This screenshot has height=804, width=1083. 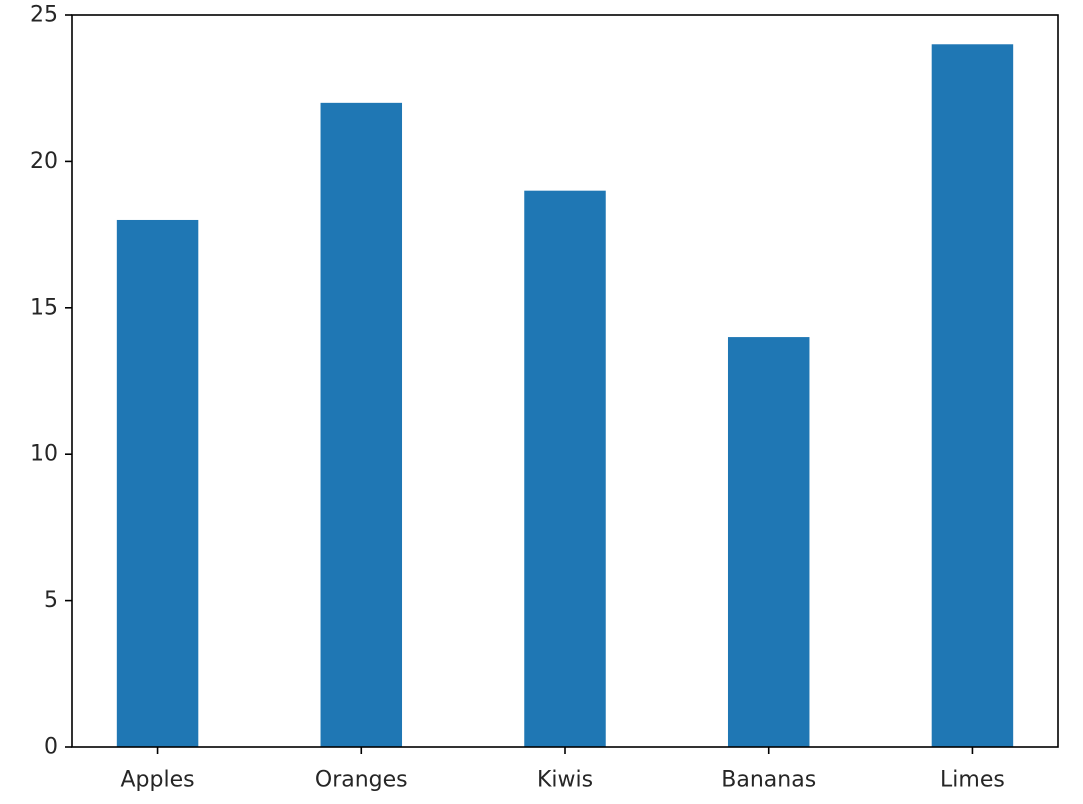 I want to click on y-tick-label: 5, so click(x=51, y=600).